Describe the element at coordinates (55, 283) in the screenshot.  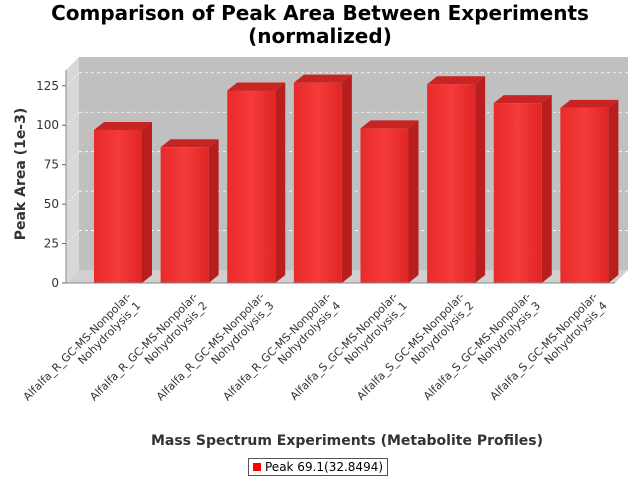
I see `y-tick-label: 0` at that location.